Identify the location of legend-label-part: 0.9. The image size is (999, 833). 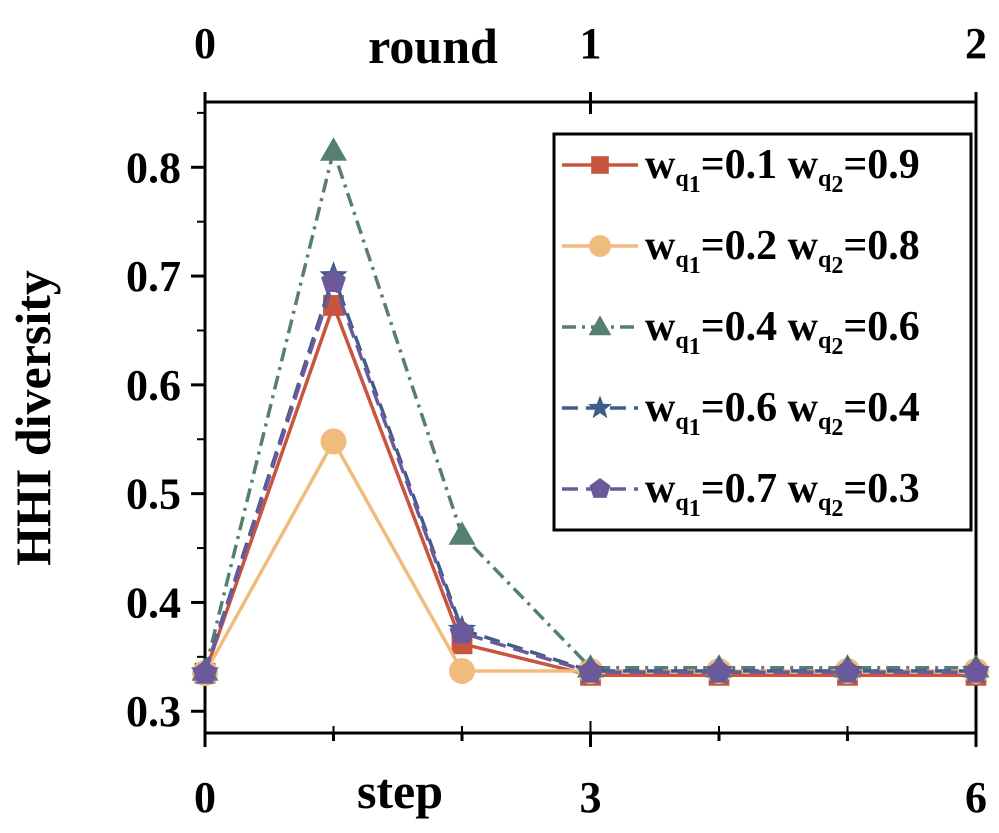
(893, 165).